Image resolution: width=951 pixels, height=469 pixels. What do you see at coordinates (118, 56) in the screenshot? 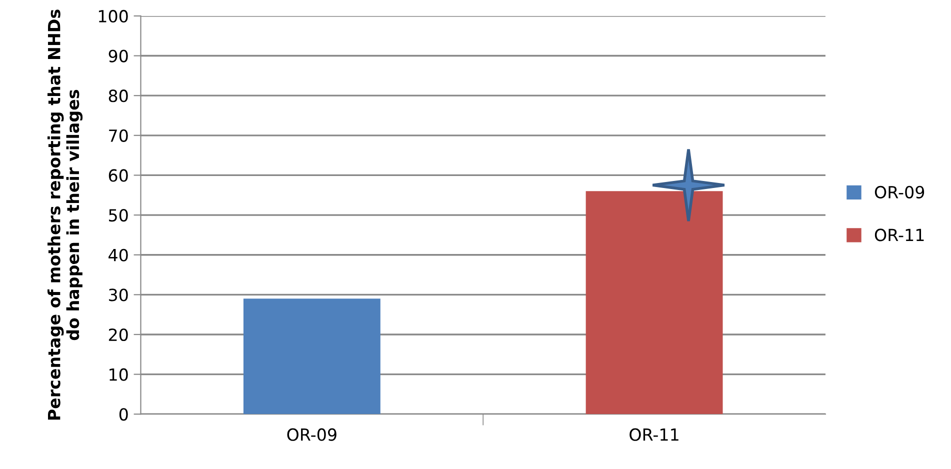
I see `y-tick-label: 90` at bounding box center [118, 56].